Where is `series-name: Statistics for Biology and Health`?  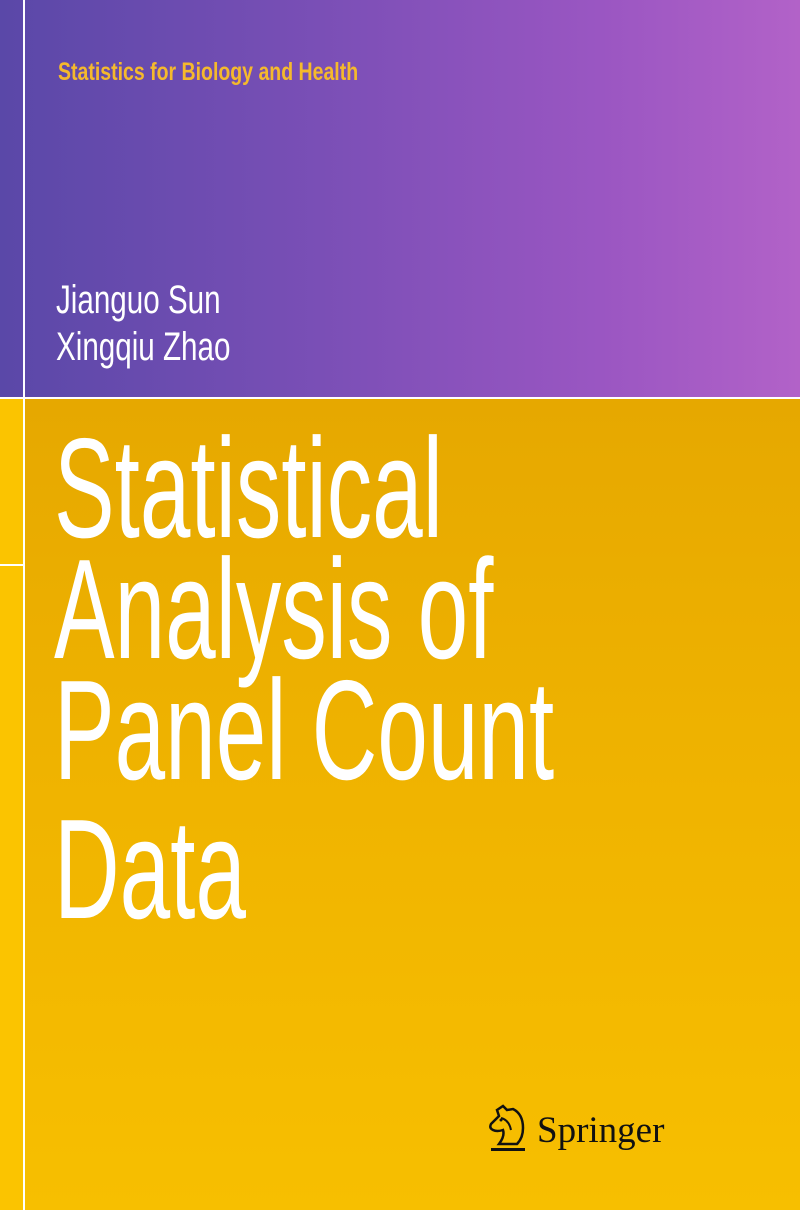
series-name: Statistics for Biology and Health is located at coordinates (208, 72).